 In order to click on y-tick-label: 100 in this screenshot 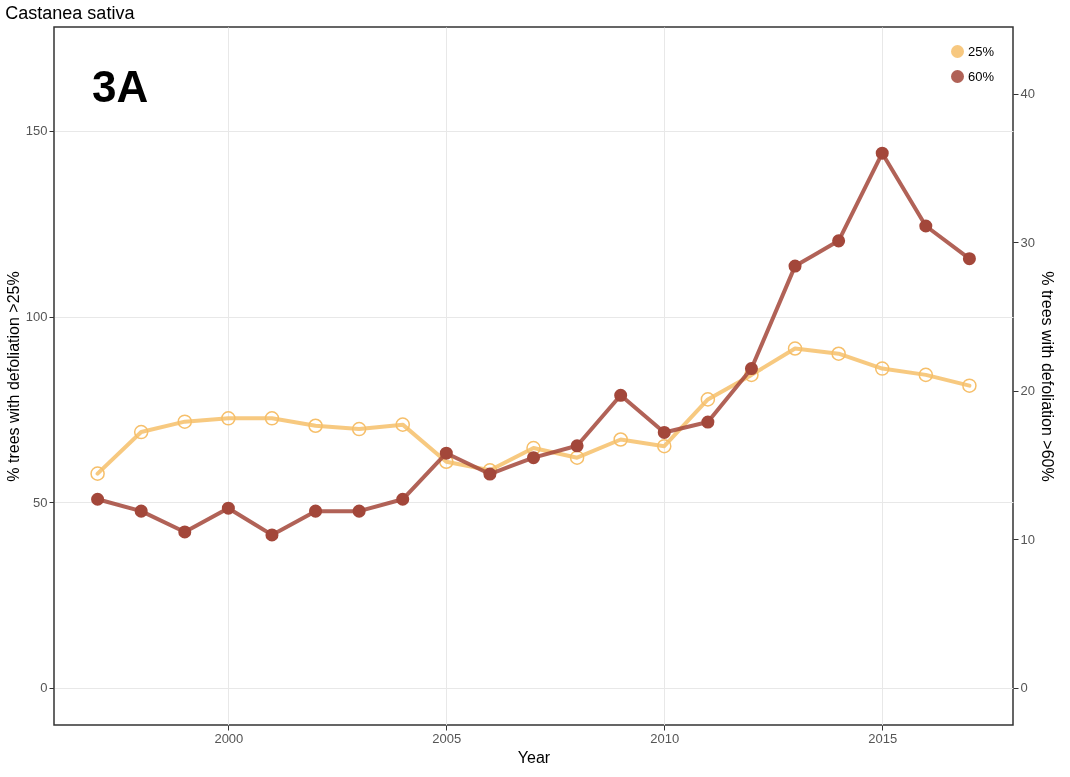, I will do `click(36, 317)`.